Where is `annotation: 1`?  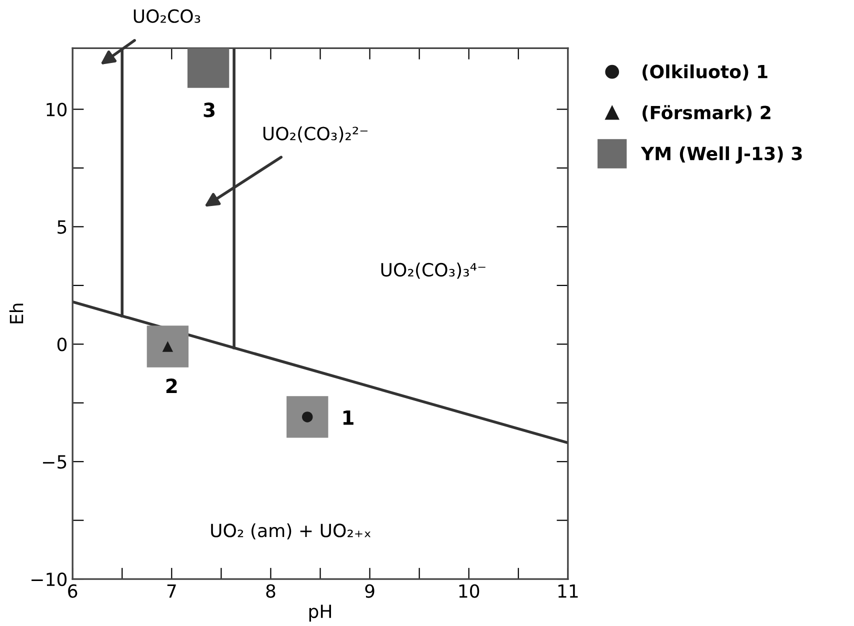
annotation: 1 is located at coordinates (348, 417).